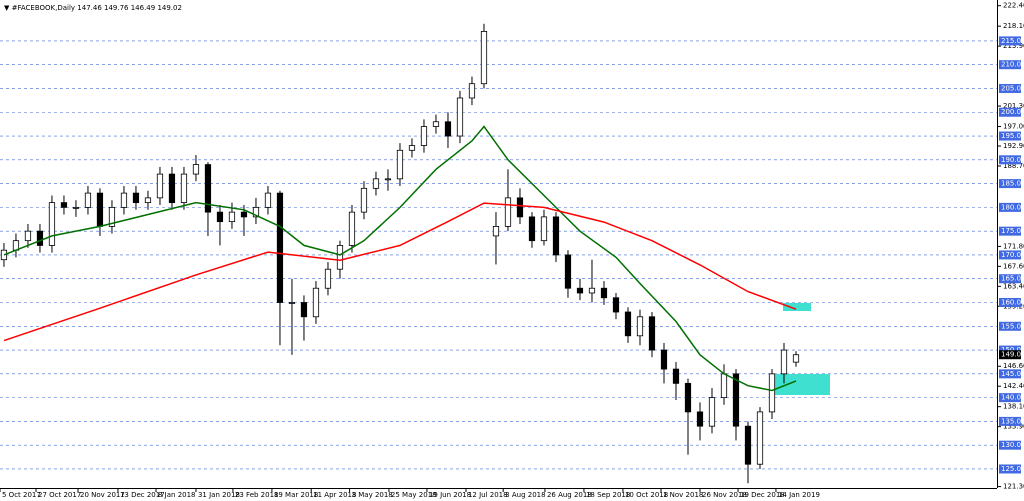  I want to click on level-label: 150.00, so click(1012, 350).